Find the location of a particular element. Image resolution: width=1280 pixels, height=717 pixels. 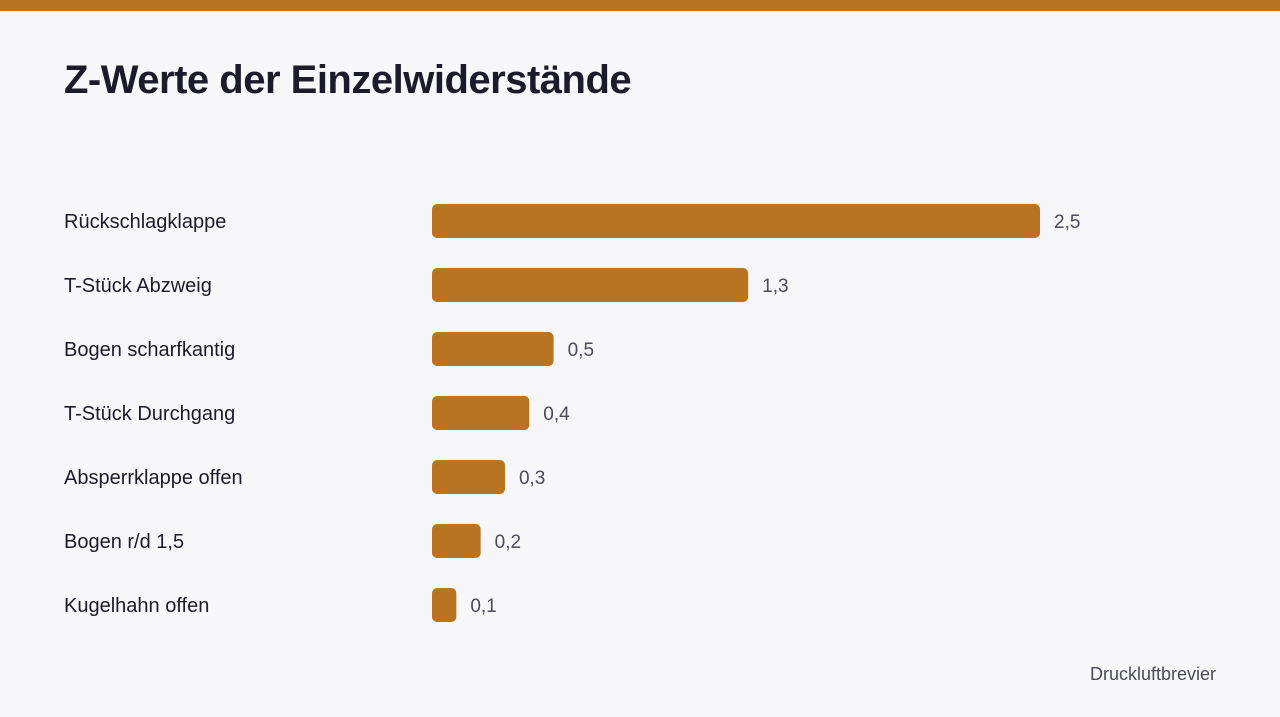

category-label-t-stuck-durchgang: T-Stück Durchgang is located at coordinates (149, 414).